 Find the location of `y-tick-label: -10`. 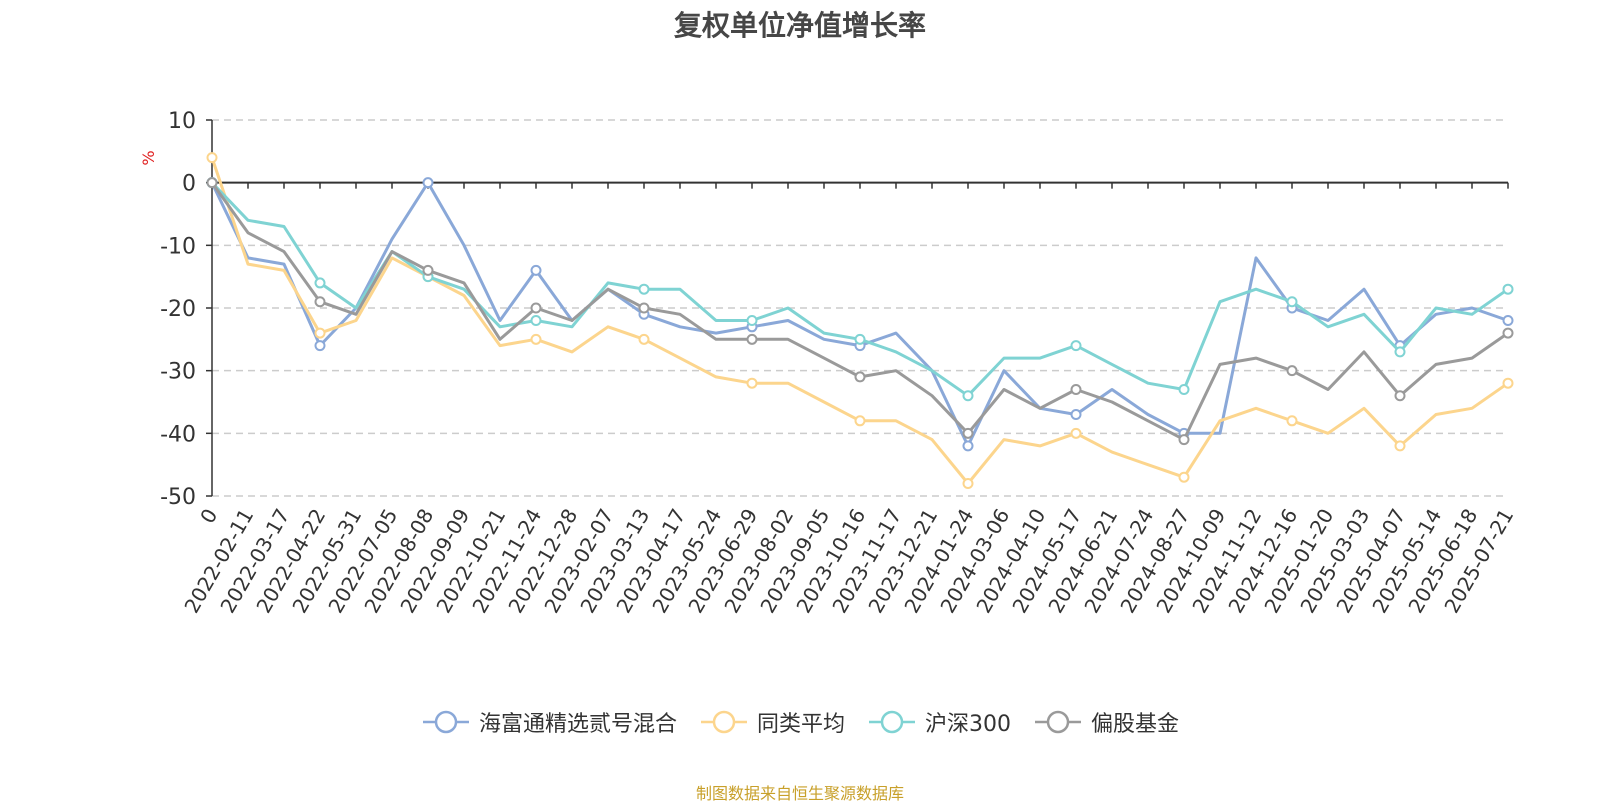

y-tick-label: -10 is located at coordinates (178, 246).